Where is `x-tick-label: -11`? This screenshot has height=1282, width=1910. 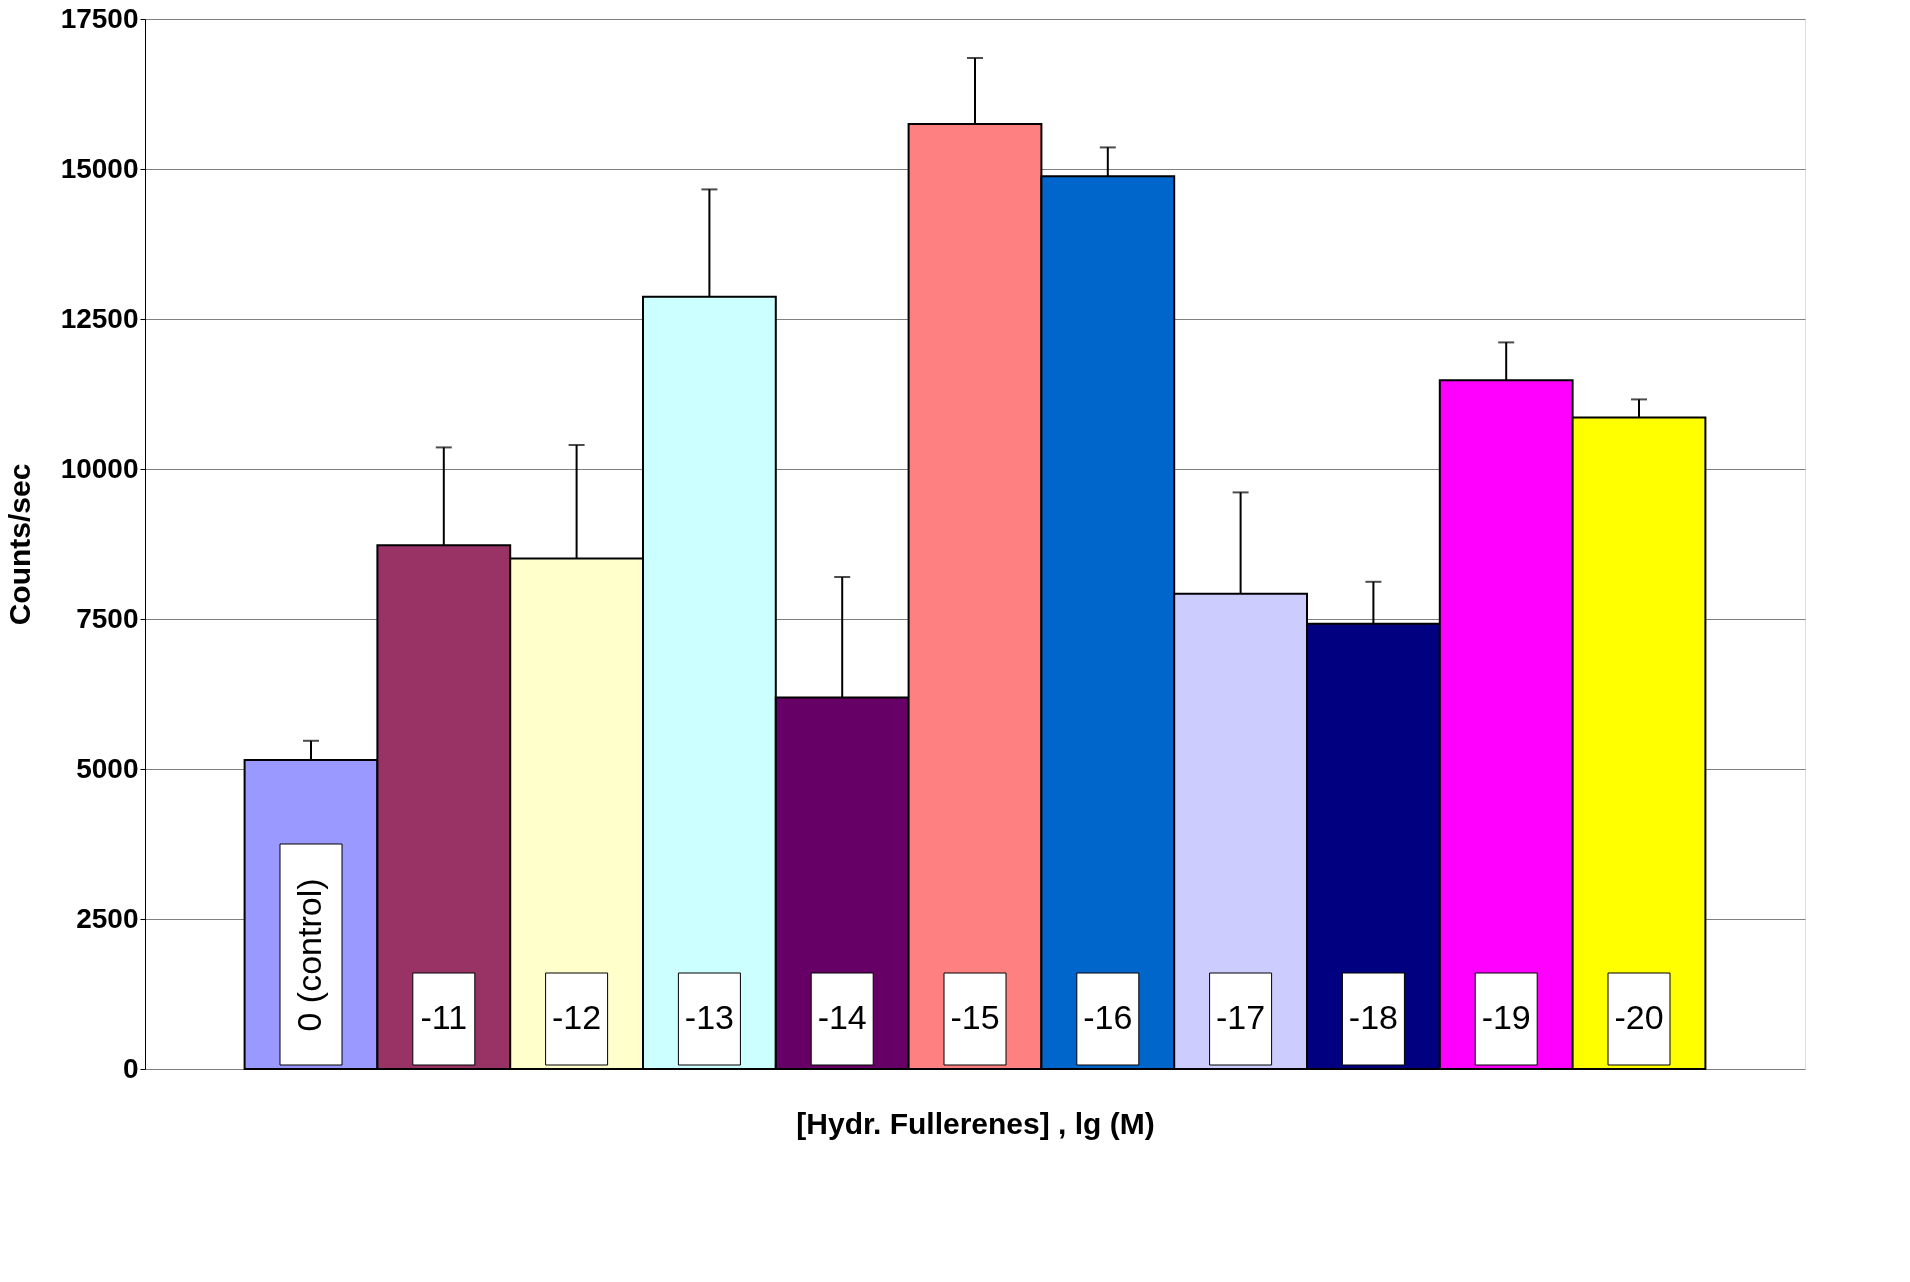
x-tick-label: -11 is located at coordinates (444, 1017).